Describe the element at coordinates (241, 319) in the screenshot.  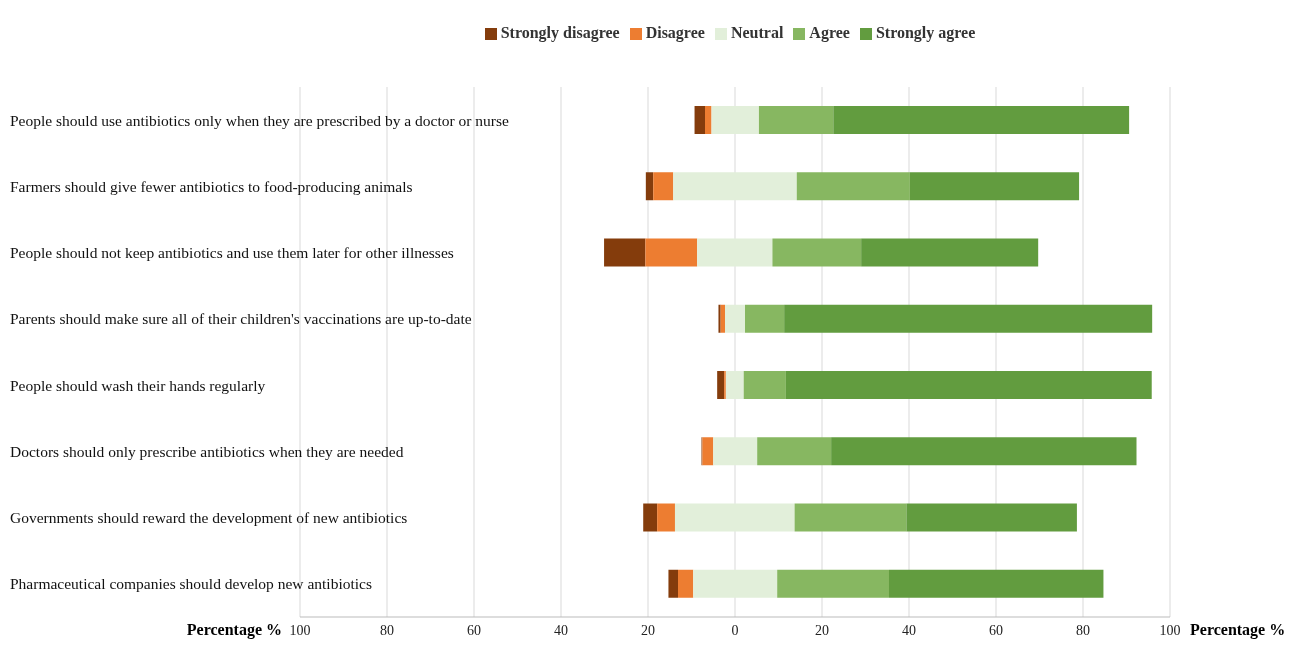
I see `y-tick-label: Parents should make sure all of their children's vaccinations are up-to-date` at that location.